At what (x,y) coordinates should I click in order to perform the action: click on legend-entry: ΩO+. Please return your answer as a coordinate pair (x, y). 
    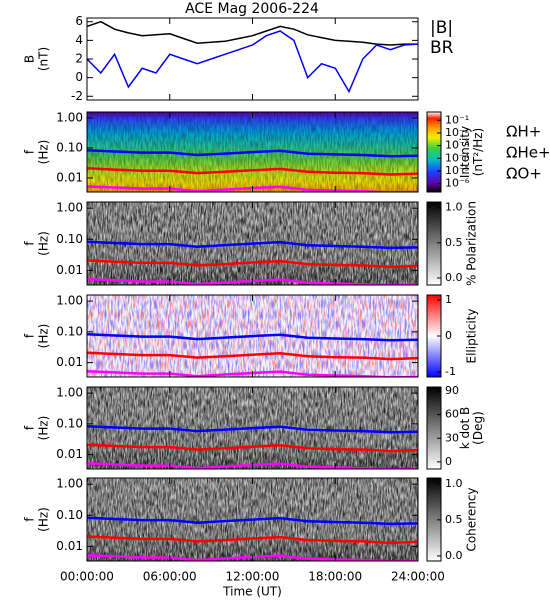
    Looking at the image, I should click on (524, 174).